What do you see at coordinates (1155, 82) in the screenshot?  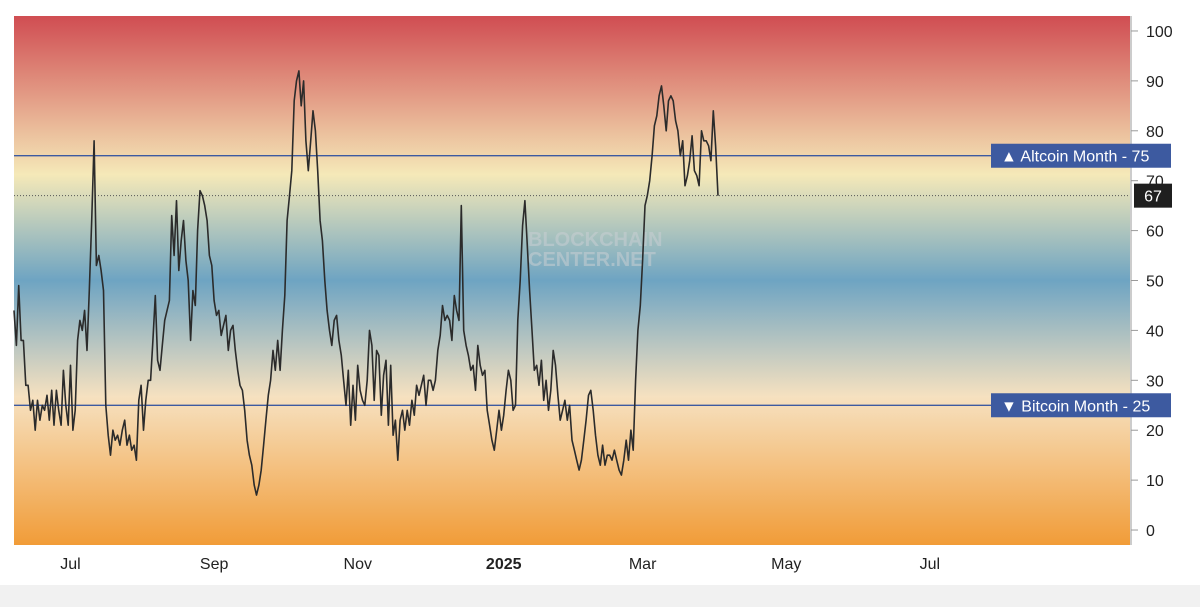 I see `y-tick-label: 90` at bounding box center [1155, 82].